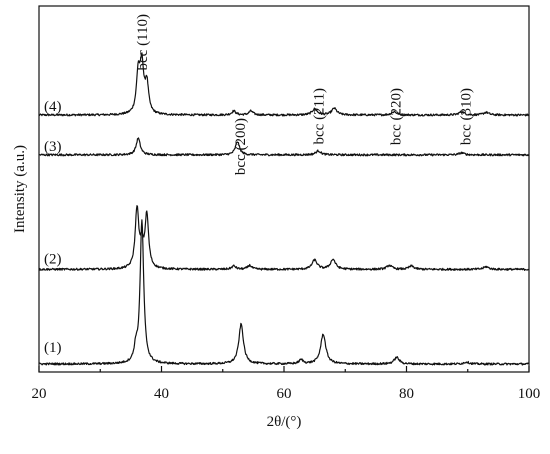  I want to click on series-label: (1), so click(53, 348).